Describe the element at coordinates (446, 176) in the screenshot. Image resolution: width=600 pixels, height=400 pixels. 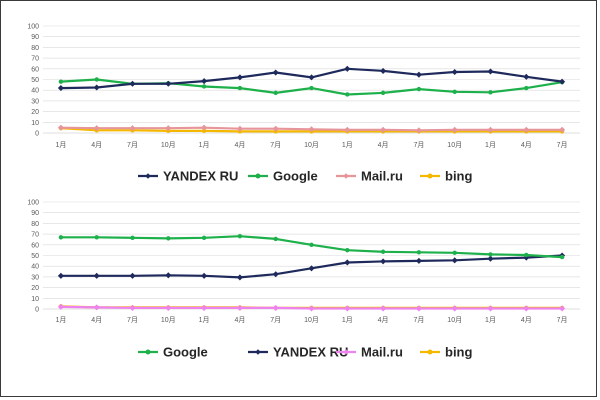
I see `legend-item: bing` at that location.